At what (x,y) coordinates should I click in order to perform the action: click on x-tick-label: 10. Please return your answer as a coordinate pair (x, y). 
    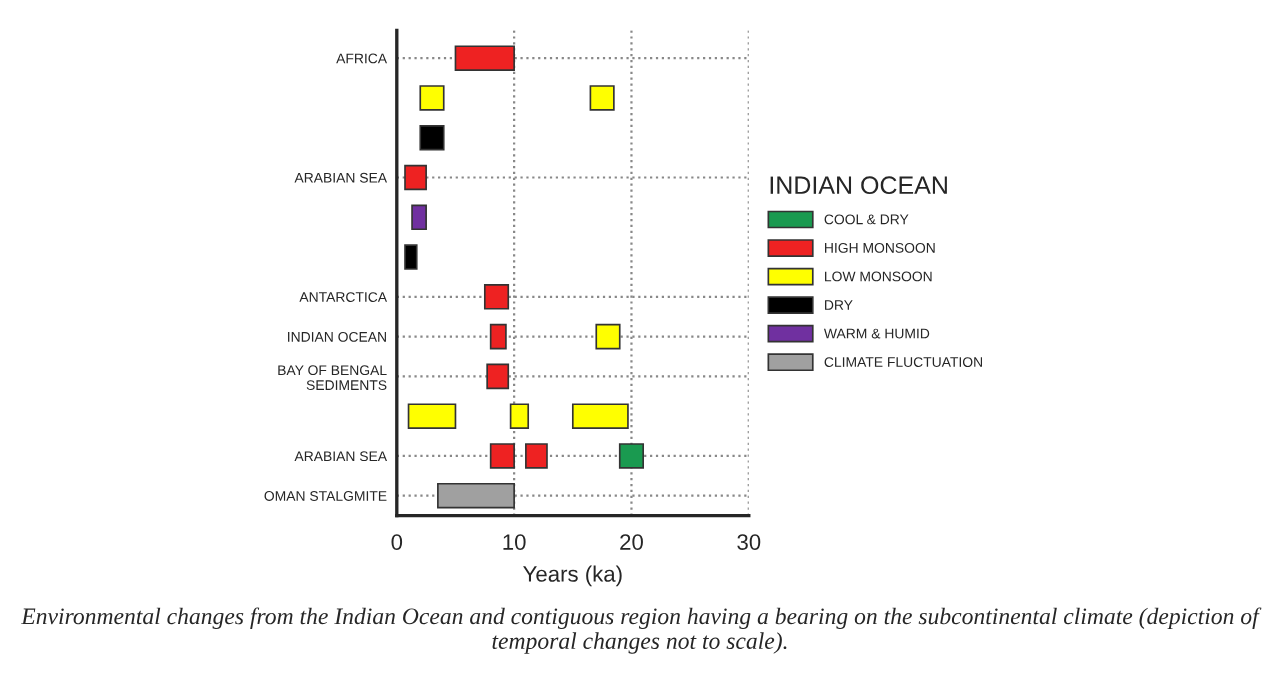
    Looking at the image, I should click on (514, 542).